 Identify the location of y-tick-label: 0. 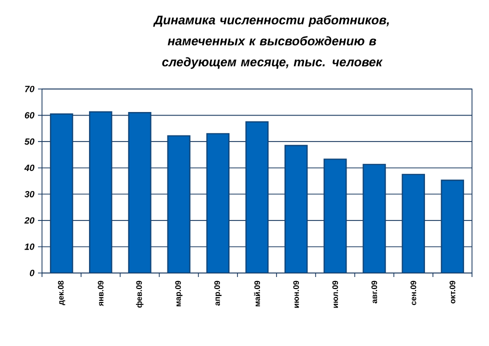
(32, 273).